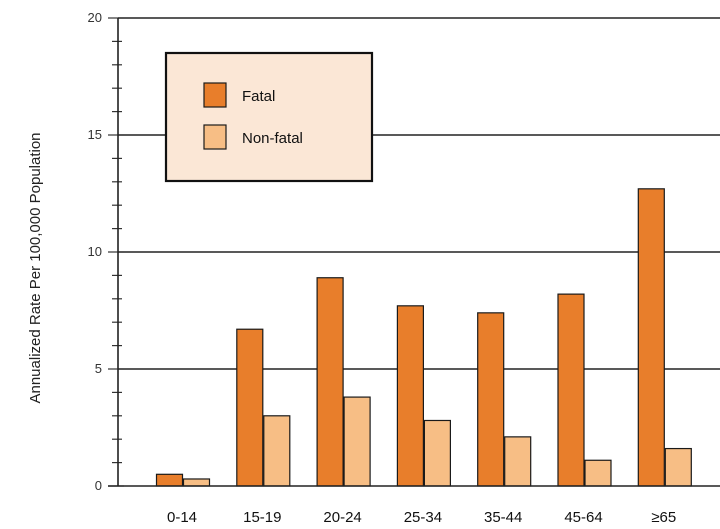 This screenshot has width=720, height=529. Describe the element at coordinates (663, 517) in the screenshot. I see `x-tick-label: ≥65` at that location.